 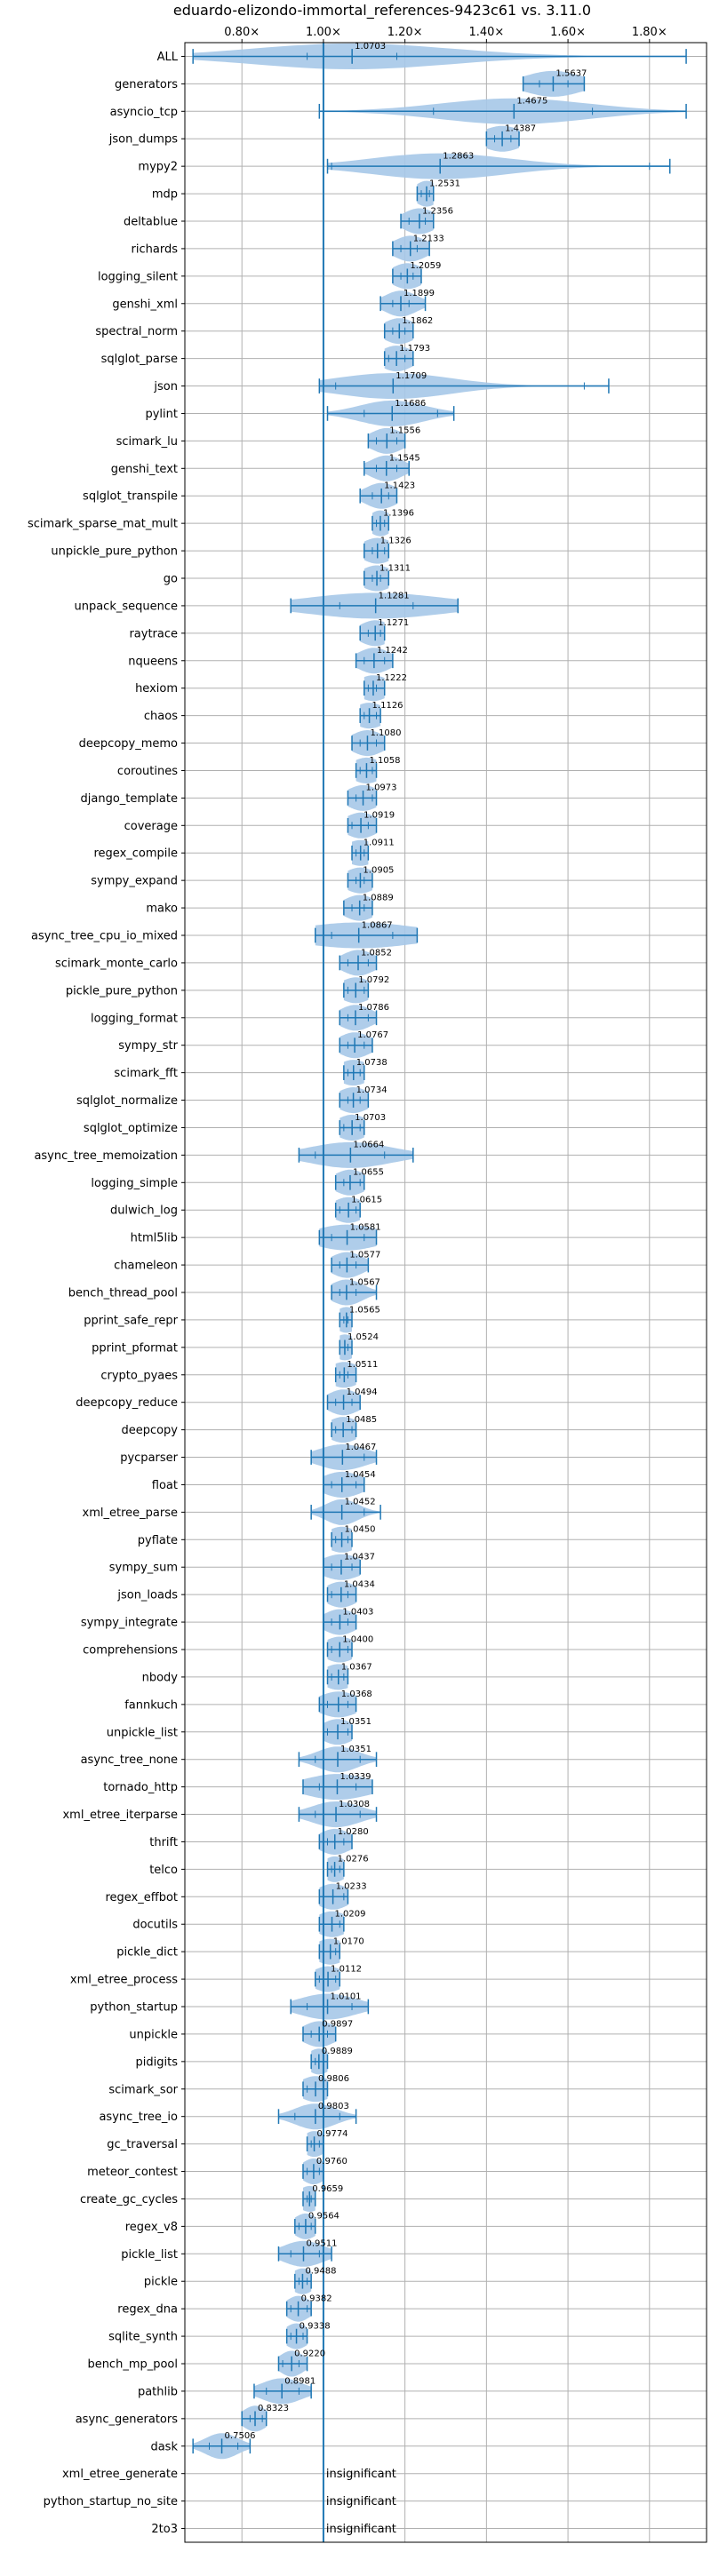 What do you see at coordinates (414, 349) in the screenshot?
I see `mean-value-label: 1.1793` at bounding box center [414, 349].